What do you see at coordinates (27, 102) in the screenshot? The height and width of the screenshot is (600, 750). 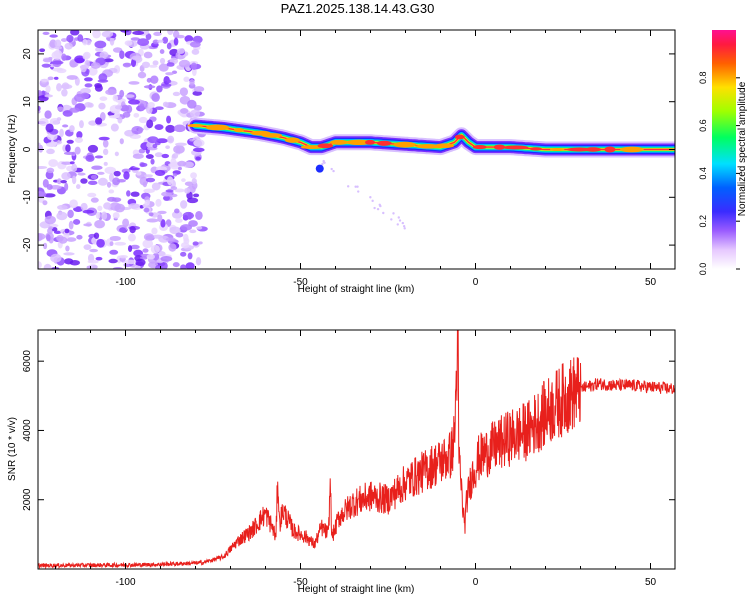 I see `y-tick-label: 10` at bounding box center [27, 102].